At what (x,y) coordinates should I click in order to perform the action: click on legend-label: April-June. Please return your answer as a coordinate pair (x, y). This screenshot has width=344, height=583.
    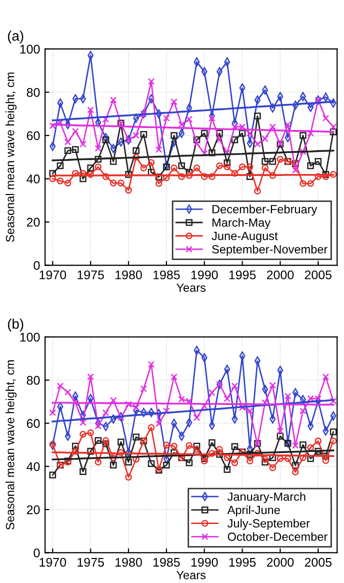
    Looking at the image, I should click on (253, 511).